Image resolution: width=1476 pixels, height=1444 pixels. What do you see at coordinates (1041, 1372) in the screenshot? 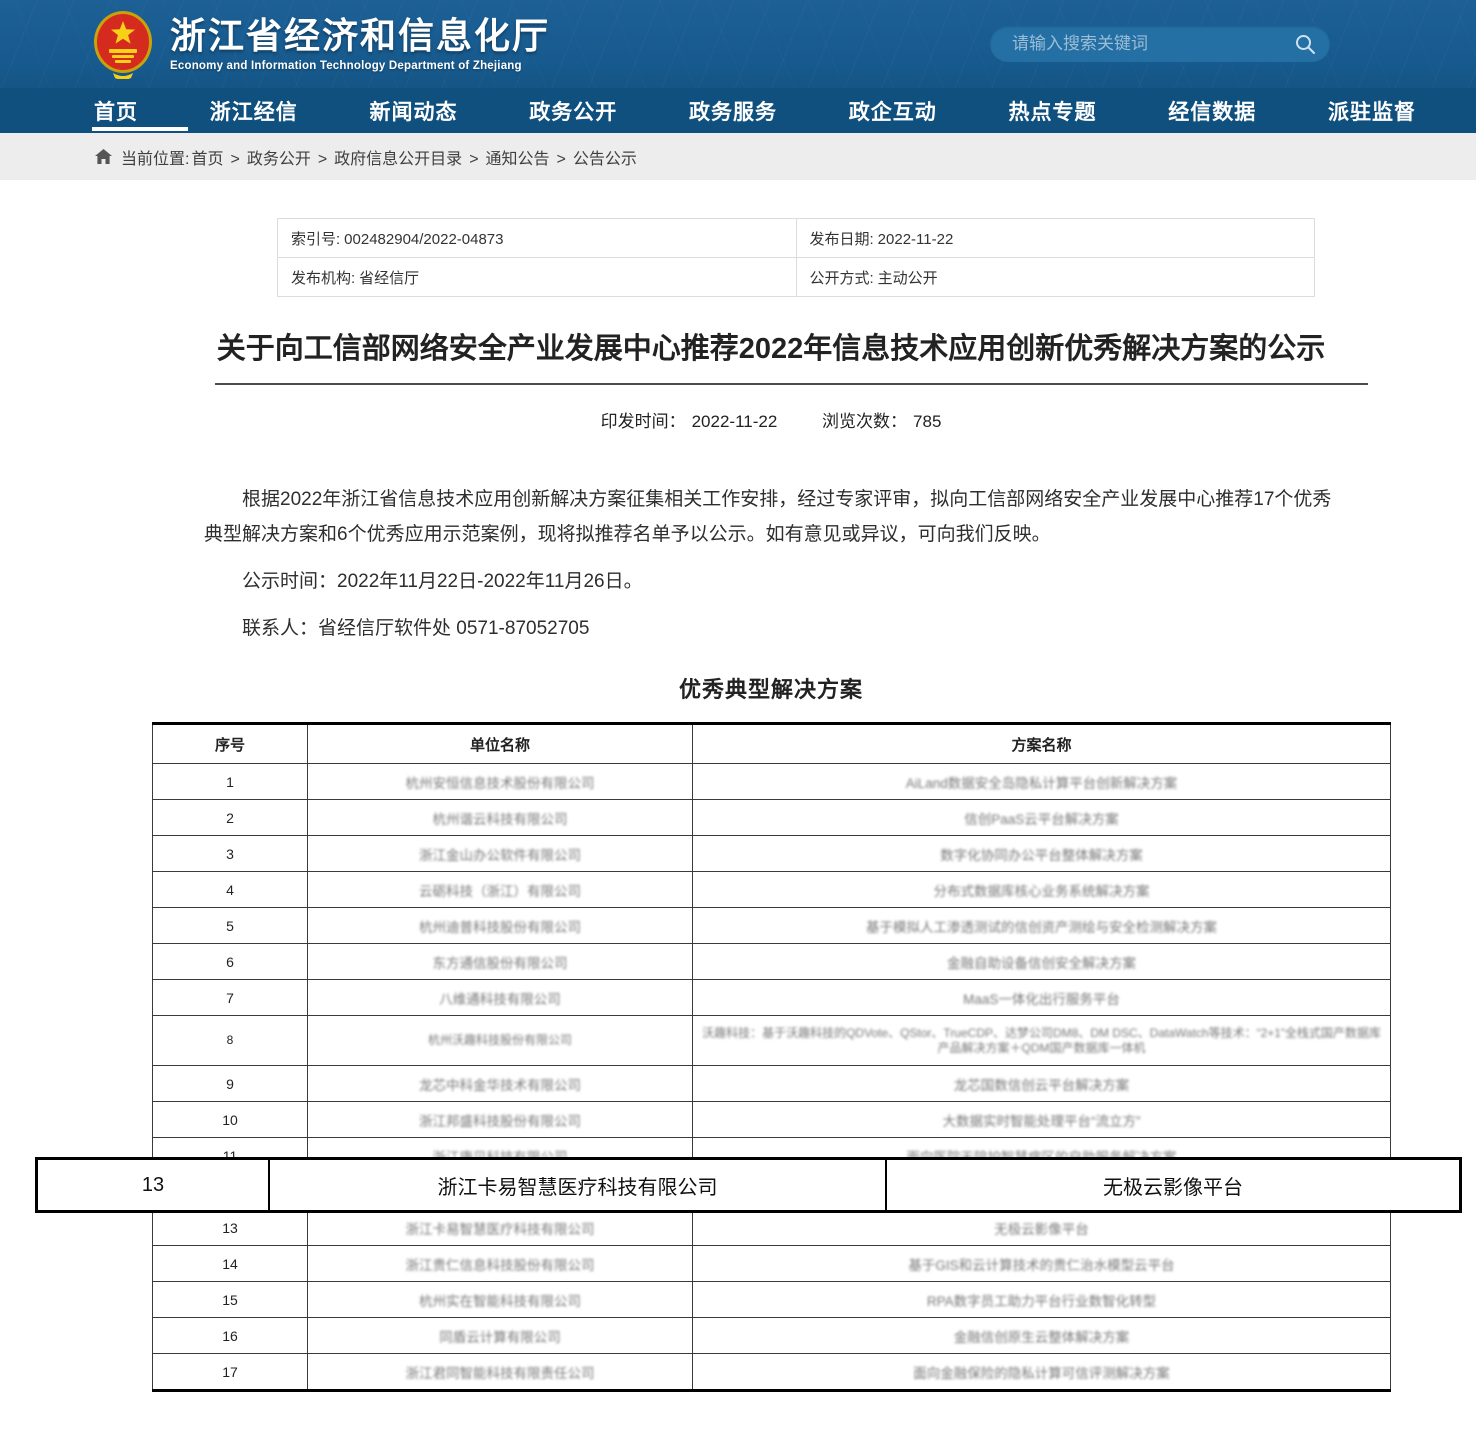
I see `row-solution: 面向金融保险的隐私计算可信评测解决方案` at bounding box center [1041, 1372].